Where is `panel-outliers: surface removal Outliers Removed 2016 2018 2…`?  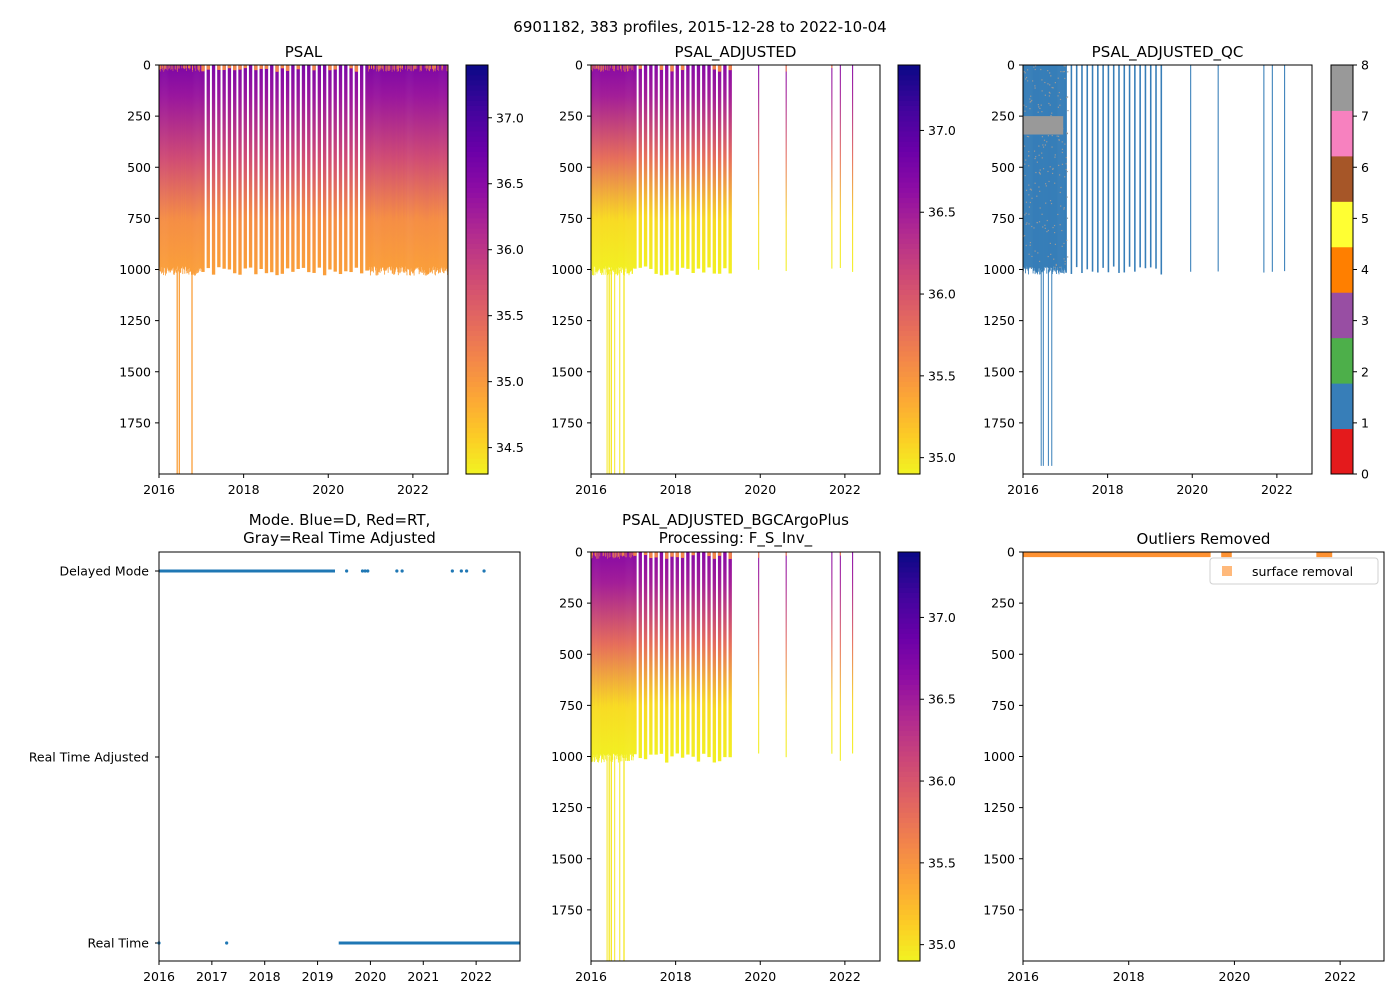 panel-outliers: surface removal Outliers Removed 2016 2018 2… is located at coordinates (1184, 757).